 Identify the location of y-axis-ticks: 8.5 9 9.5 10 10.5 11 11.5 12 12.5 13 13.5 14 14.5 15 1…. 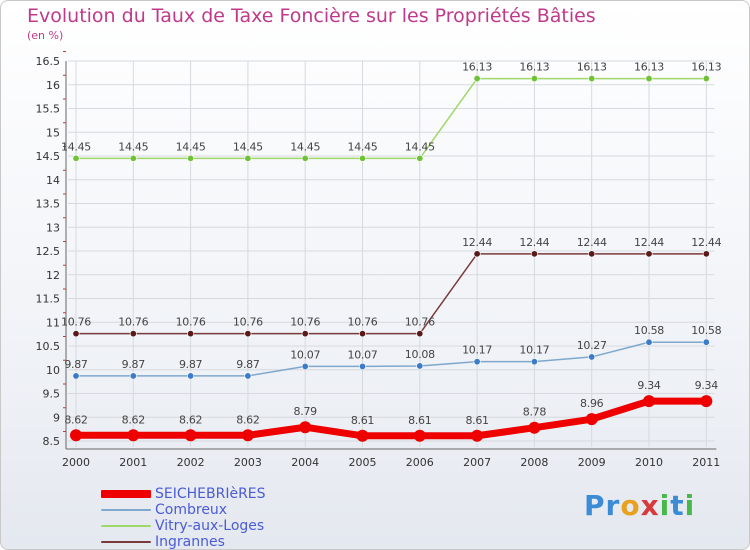
(48, 251).